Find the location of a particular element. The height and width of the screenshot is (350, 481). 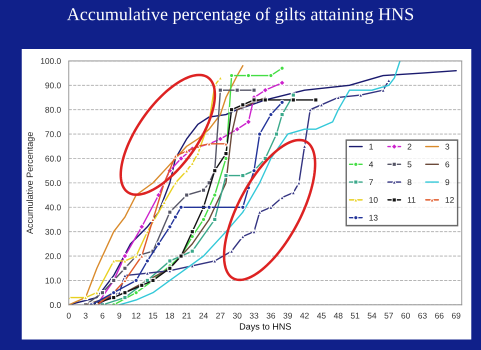

x-tick-label: 36 is located at coordinates (271, 315).